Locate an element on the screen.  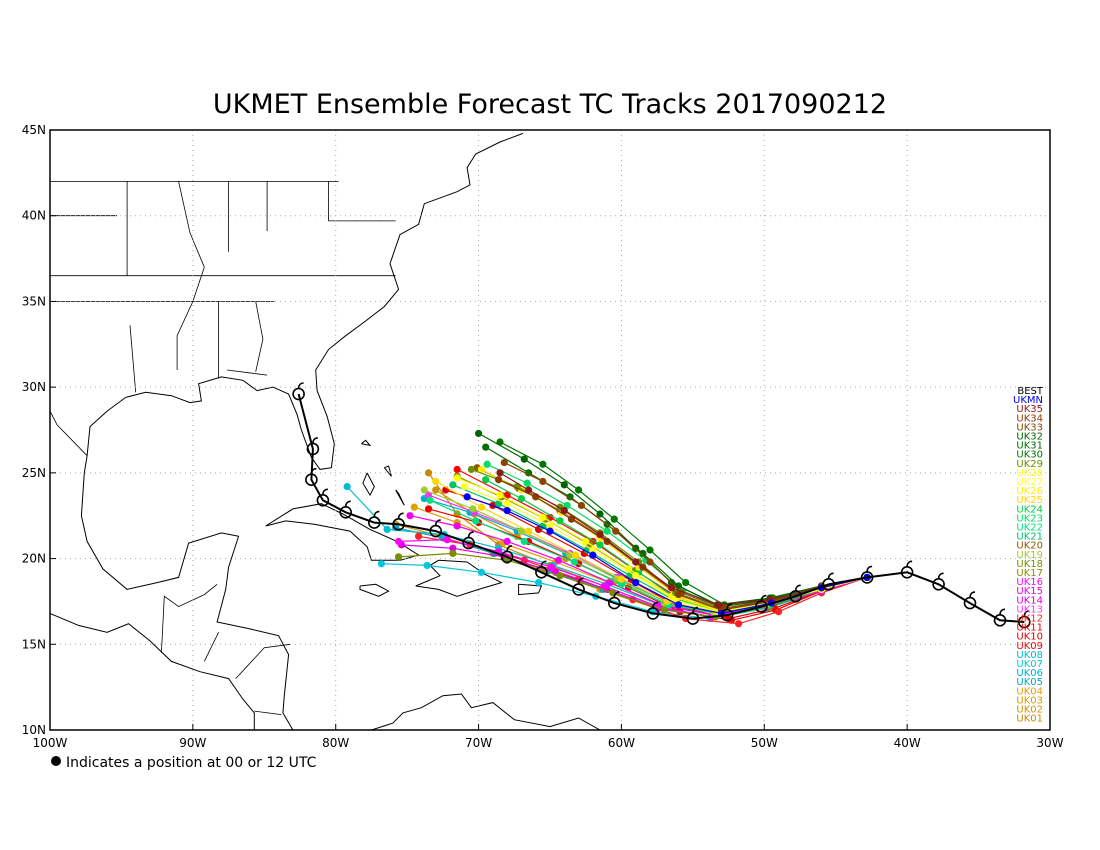
footnote: Indicates a position at 00 or 12 UTC is located at coordinates (191, 763).